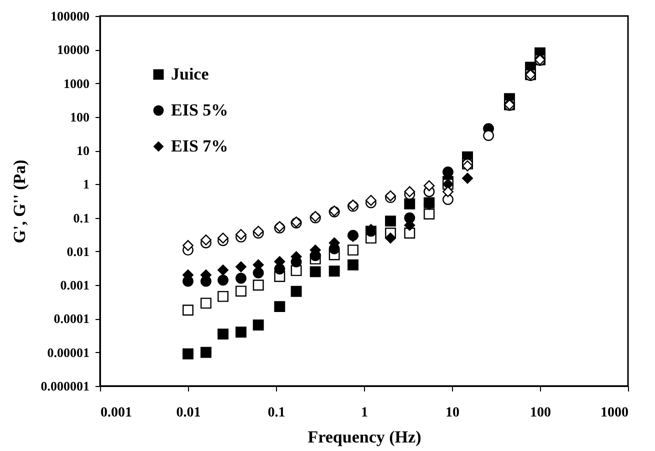  Describe the element at coordinates (81, 218) in the screenshot. I see `y-tick-label: 0.1` at that location.